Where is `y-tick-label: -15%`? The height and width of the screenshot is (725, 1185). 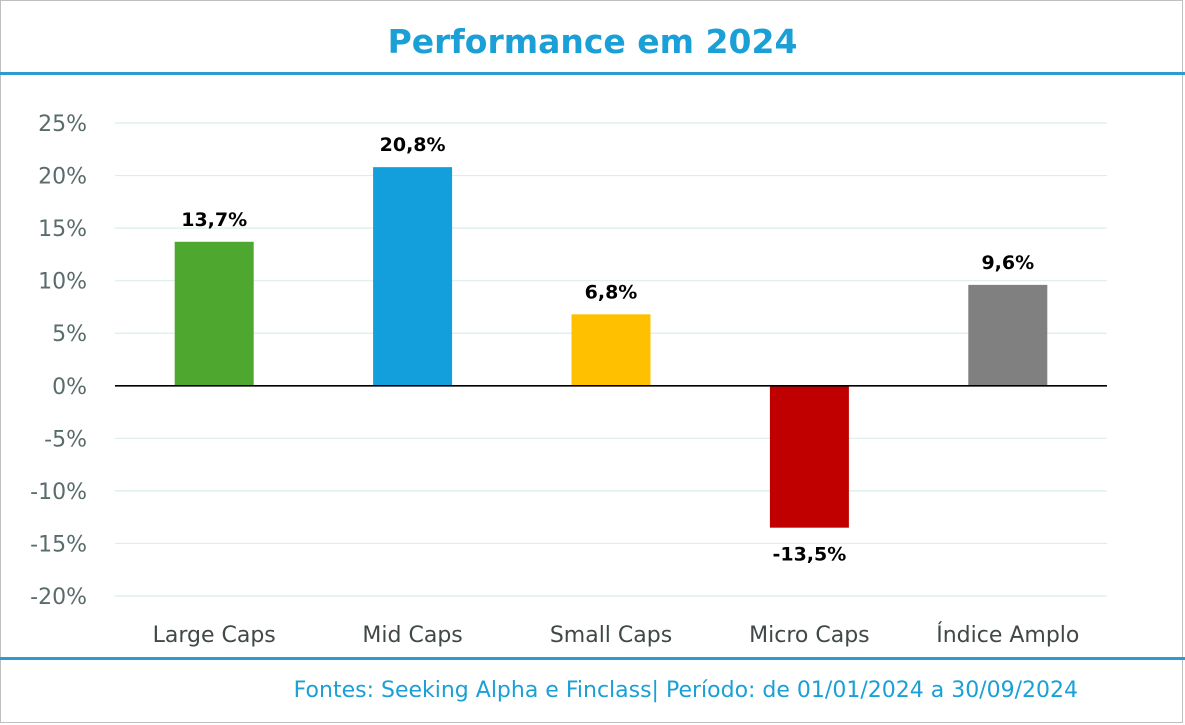
y-tick-label: -15% is located at coordinates (58, 544).